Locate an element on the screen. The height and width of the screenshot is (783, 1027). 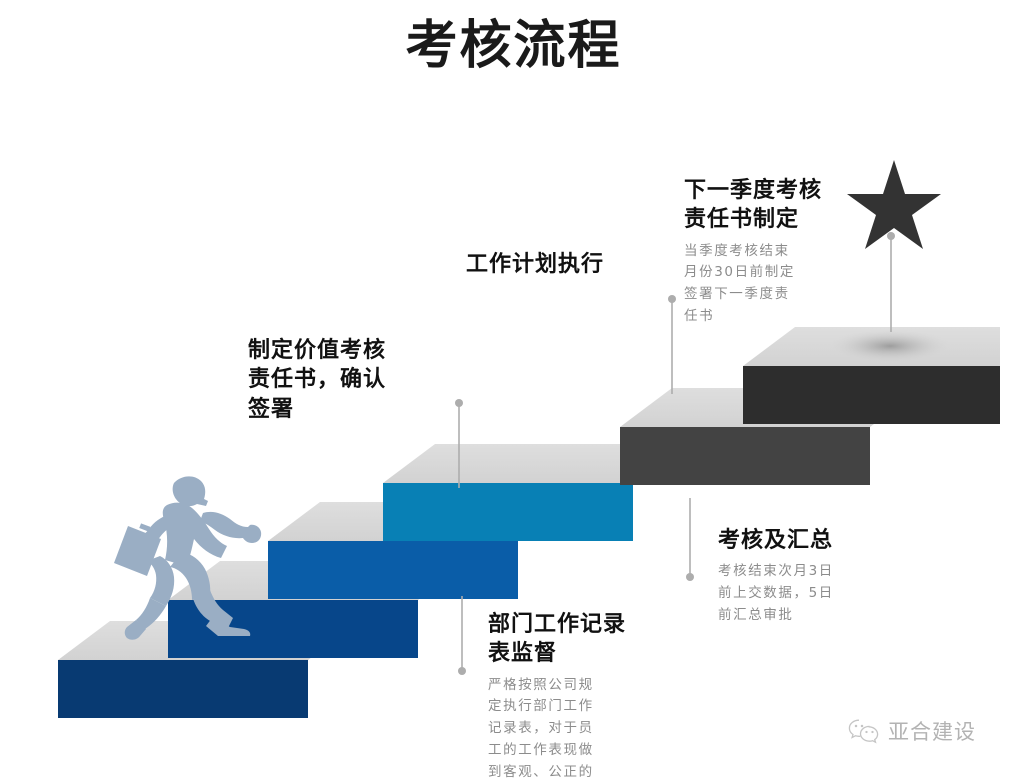
step-label-4: 工作计划执行 is located at coordinates (581, 264).